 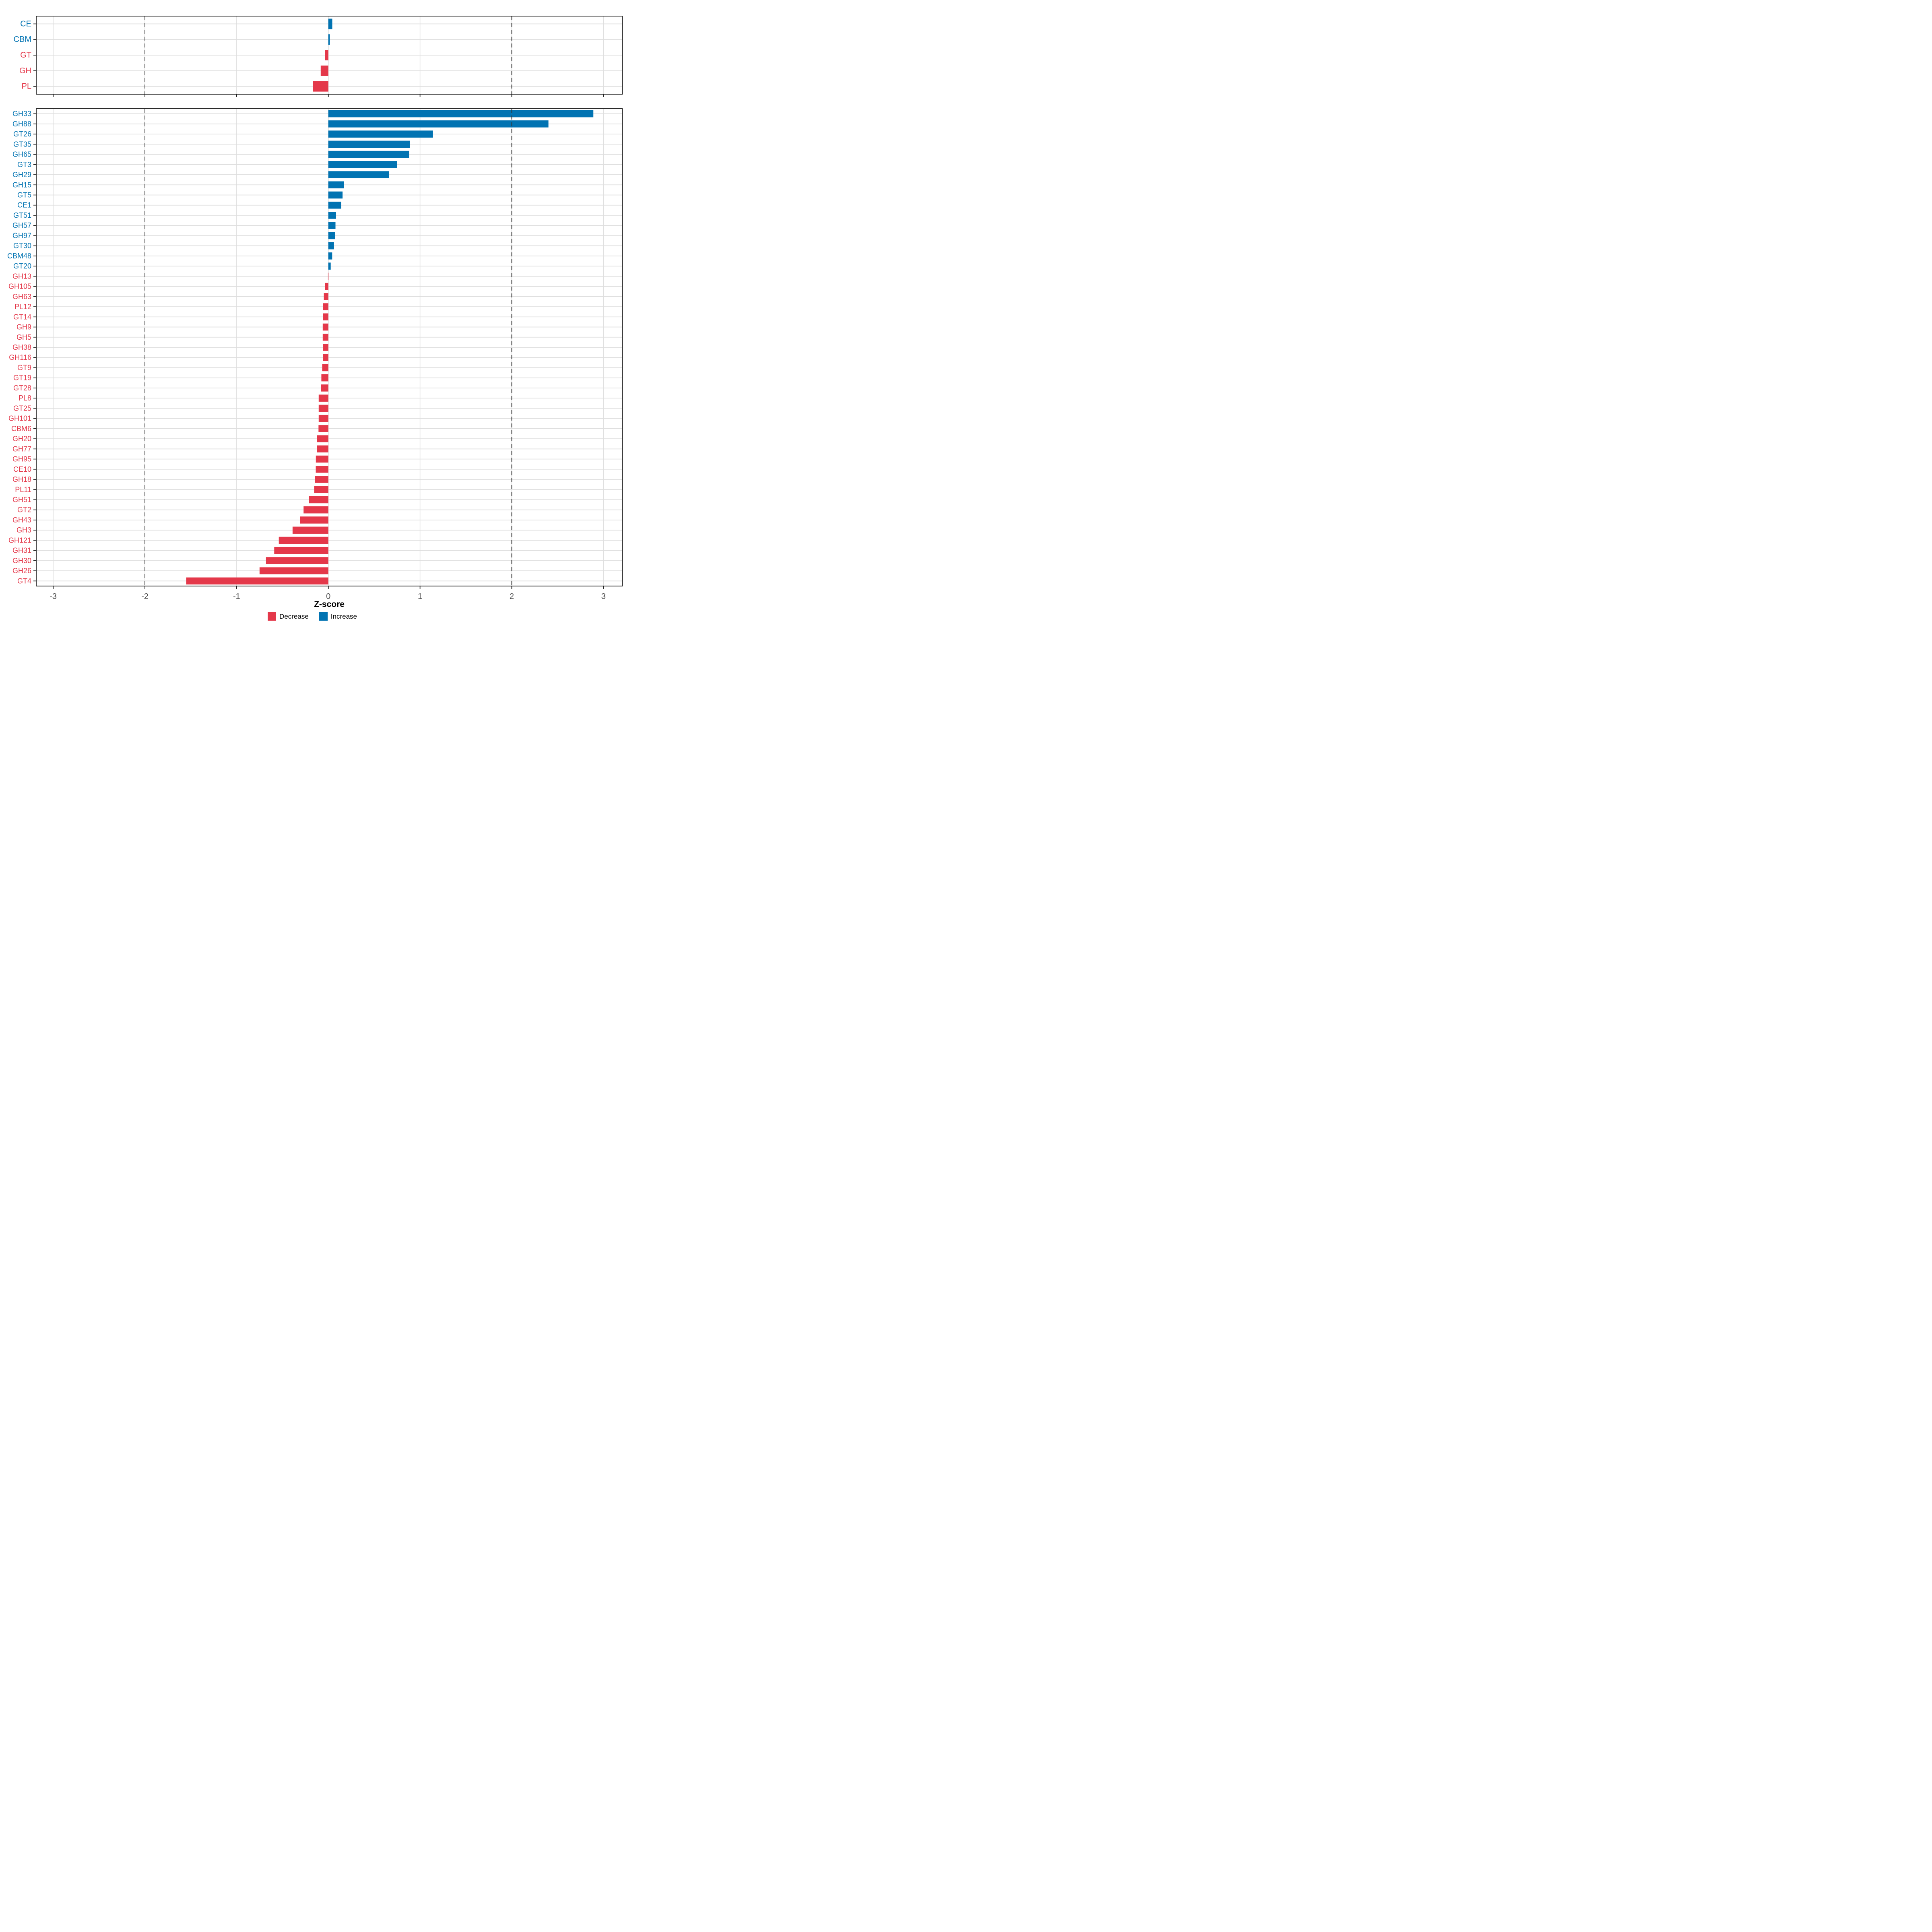 What do you see at coordinates (24, 510) in the screenshot?
I see `y-label-GT2: GT2` at bounding box center [24, 510].